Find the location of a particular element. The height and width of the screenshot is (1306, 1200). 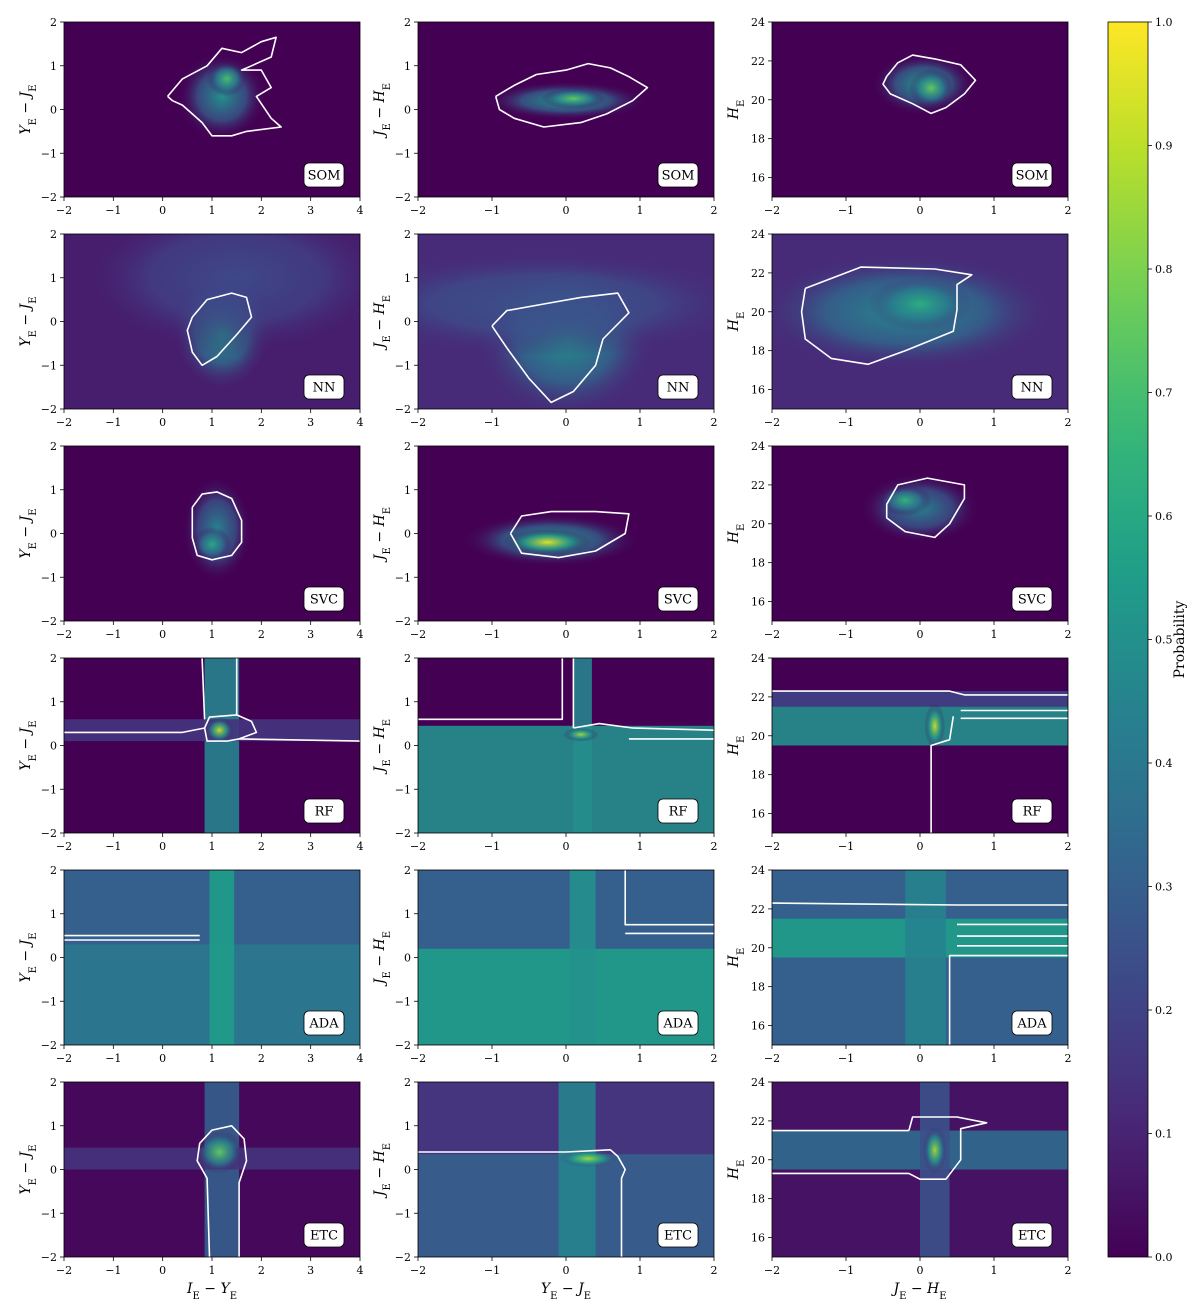

x-tick-label: 3 is located at coordinates (310, 1270).